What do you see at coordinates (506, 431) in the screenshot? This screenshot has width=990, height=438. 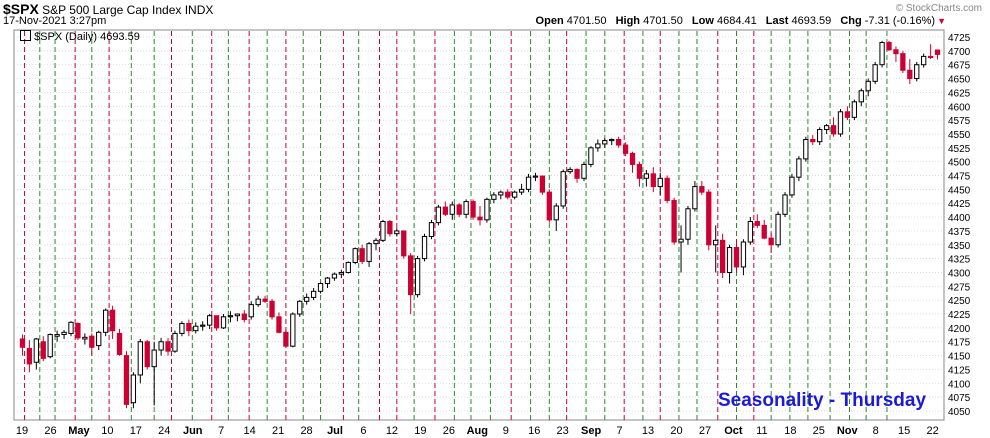 I see `x-tick-label: 9` at bounding box center [506, 431].